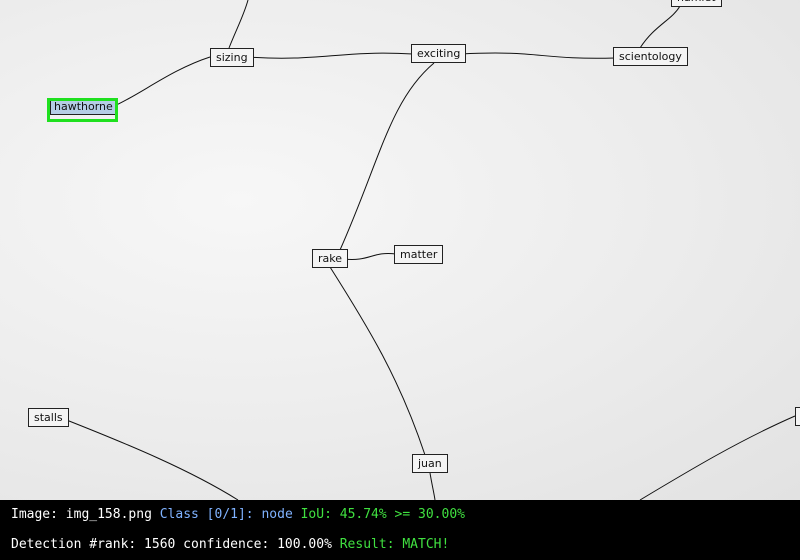 Image resolution: width=800 pixels, height=560 pixels. Describe the element at coordinates (717, 457) in the screenshot. I see `edge-right-bottom` at that location.